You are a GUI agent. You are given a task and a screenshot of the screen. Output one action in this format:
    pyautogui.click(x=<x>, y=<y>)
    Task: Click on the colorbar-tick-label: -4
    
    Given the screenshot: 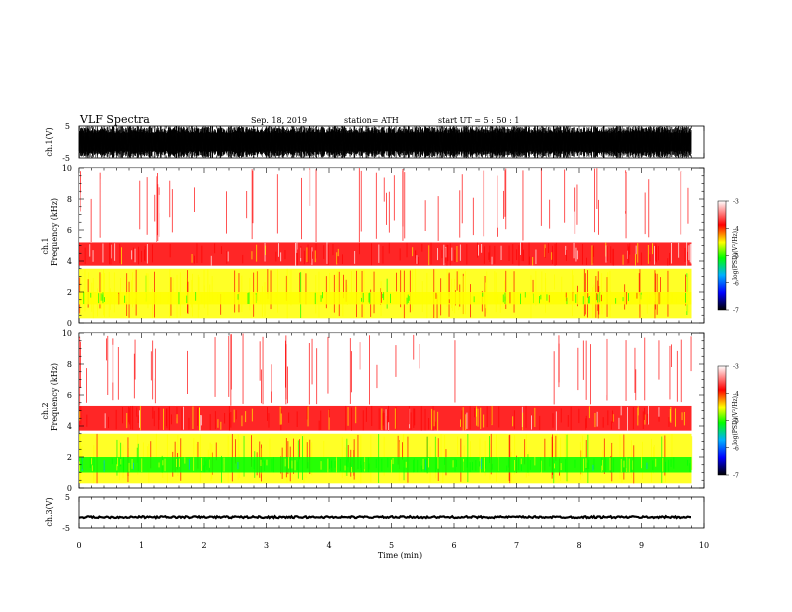 What is the action you would take?
    pyautogui.click(x=736, y=229)
    